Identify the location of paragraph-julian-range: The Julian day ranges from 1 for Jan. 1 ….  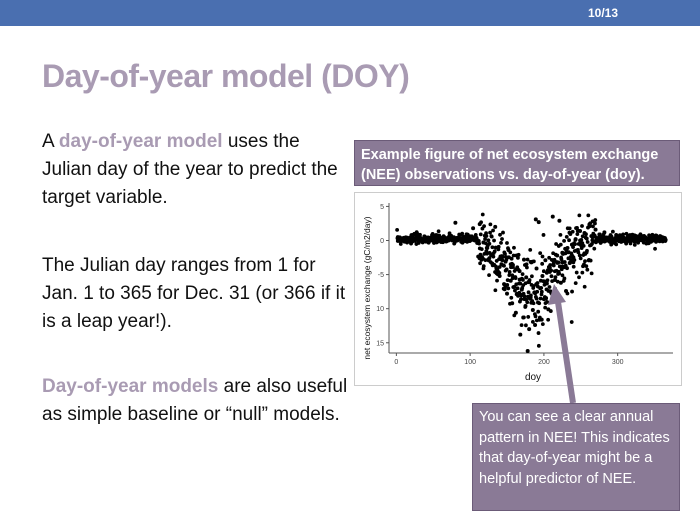
(194, 293).